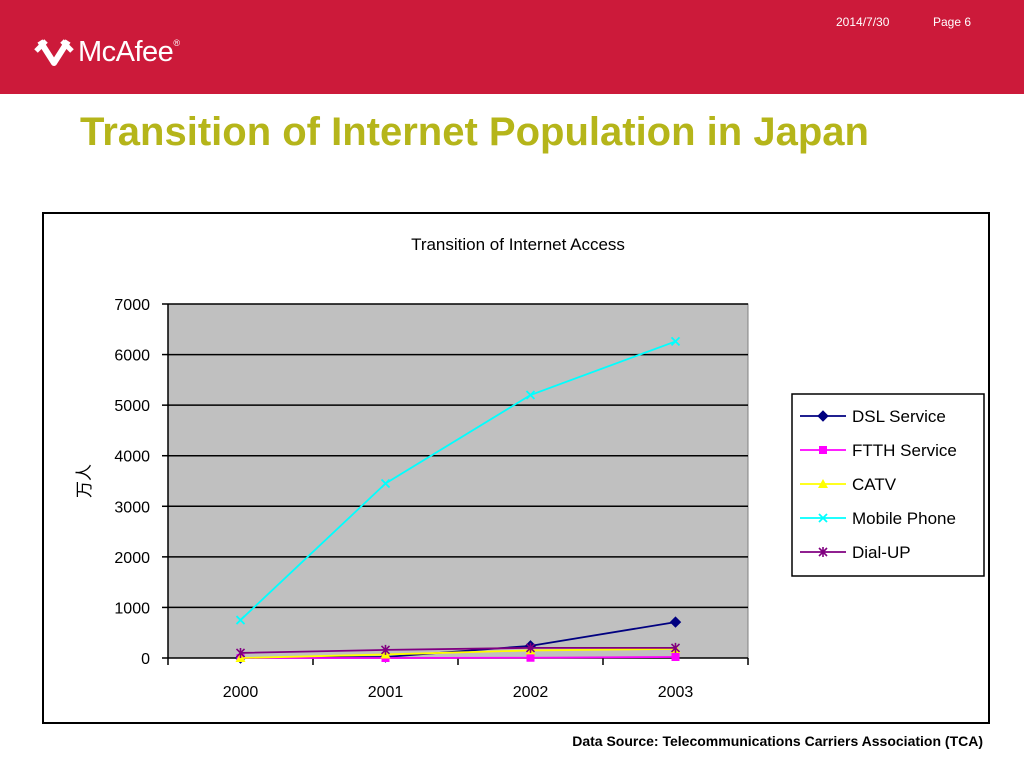 This screenshot has width=1024, height=768. Describe the element at coordinates (512, 47) in the screenshot. I see `header-bar: McAfee® 2014/7/30 Page 6` at that location.